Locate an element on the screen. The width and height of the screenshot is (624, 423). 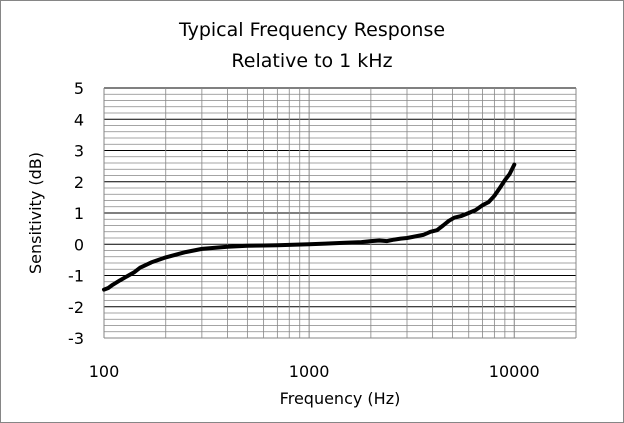
y-tick-label: -3 is located at coordinates (76, 338).